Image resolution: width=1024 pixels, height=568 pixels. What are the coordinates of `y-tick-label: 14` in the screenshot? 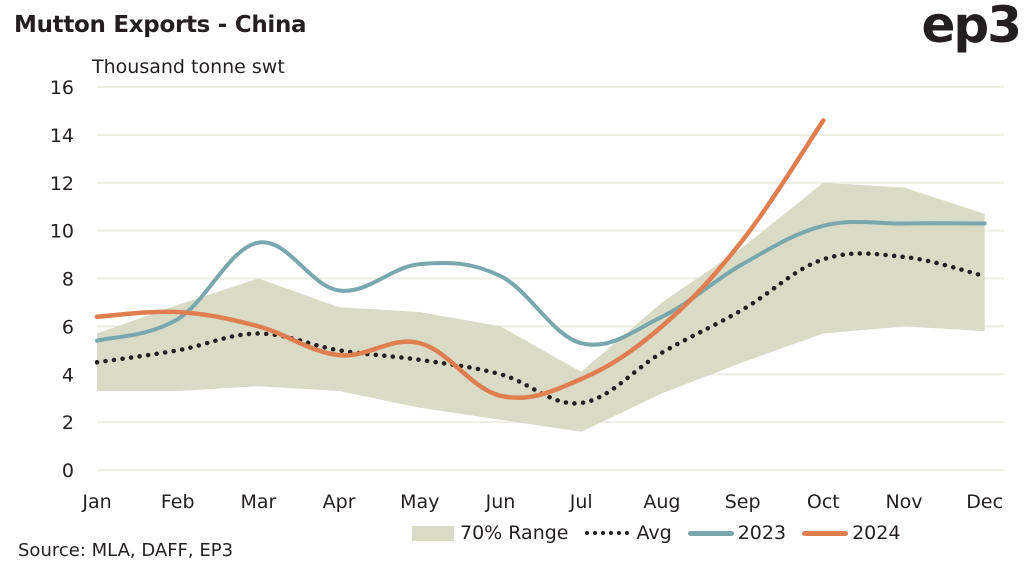 It's located at (62, 136).